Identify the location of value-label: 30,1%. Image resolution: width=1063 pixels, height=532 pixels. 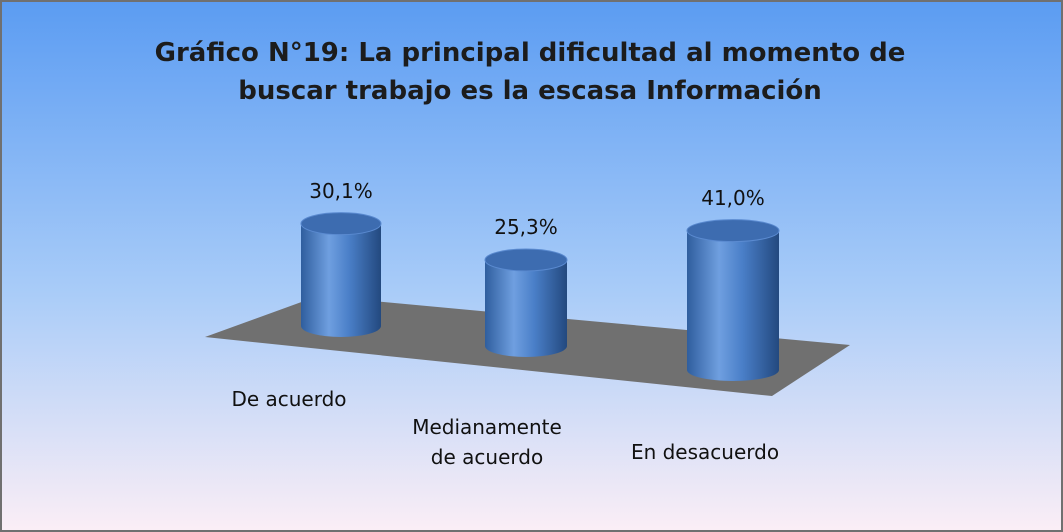
(341, 190).